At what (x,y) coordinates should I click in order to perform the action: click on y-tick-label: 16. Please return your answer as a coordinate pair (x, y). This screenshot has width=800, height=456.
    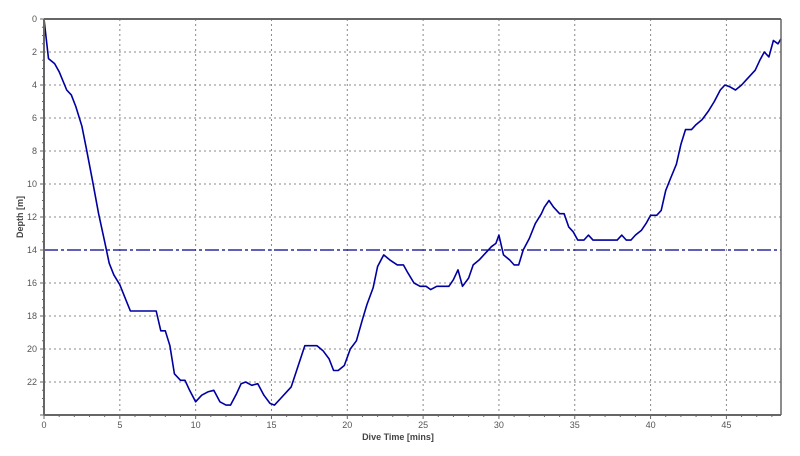
    Looking at the image, I should click on (32, 283).